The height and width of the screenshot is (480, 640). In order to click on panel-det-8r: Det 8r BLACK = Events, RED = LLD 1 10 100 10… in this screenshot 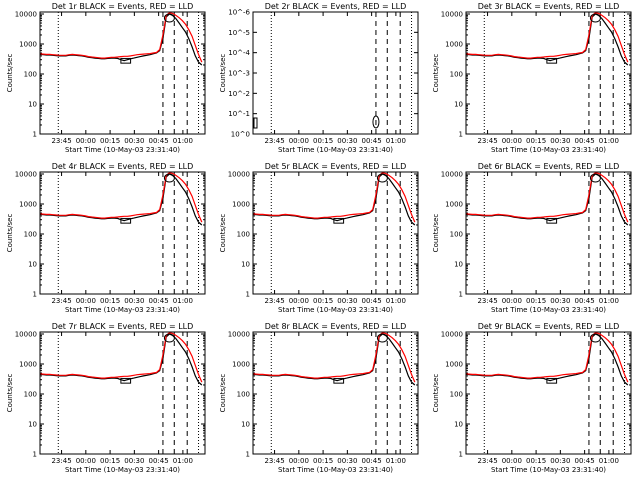, I will do `click(319, 398)`.